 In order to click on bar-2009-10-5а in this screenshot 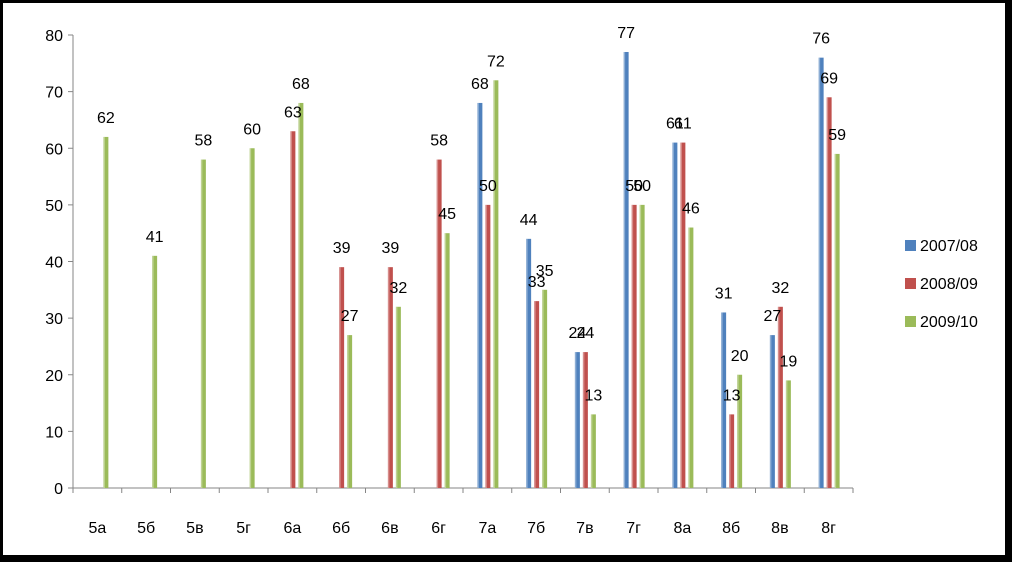, I will do `click(106, 312)`.